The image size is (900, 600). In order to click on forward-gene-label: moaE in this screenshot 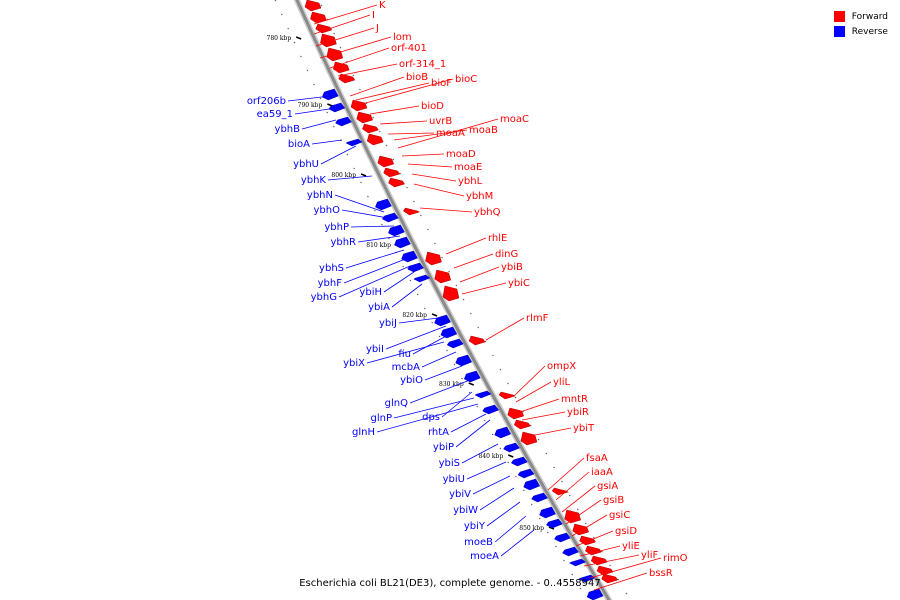, I will do `click(468, 167)`.